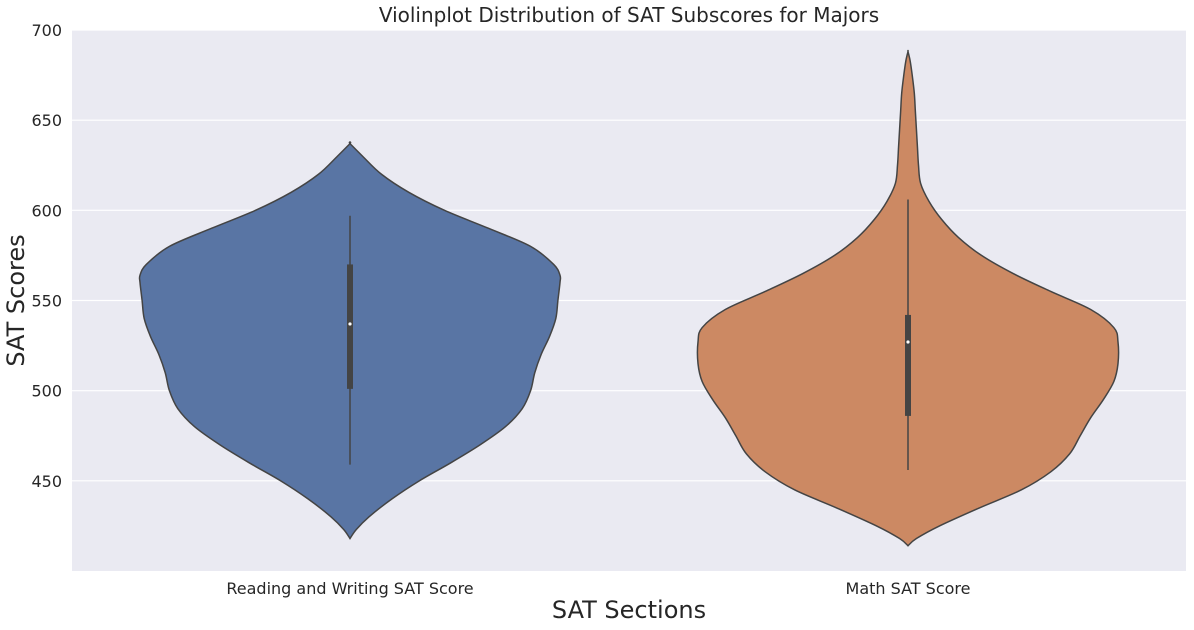  Describe the element at coordinates (16, 300) in the screenshot. I see `y-axis-label: SAT Scores` at that location.